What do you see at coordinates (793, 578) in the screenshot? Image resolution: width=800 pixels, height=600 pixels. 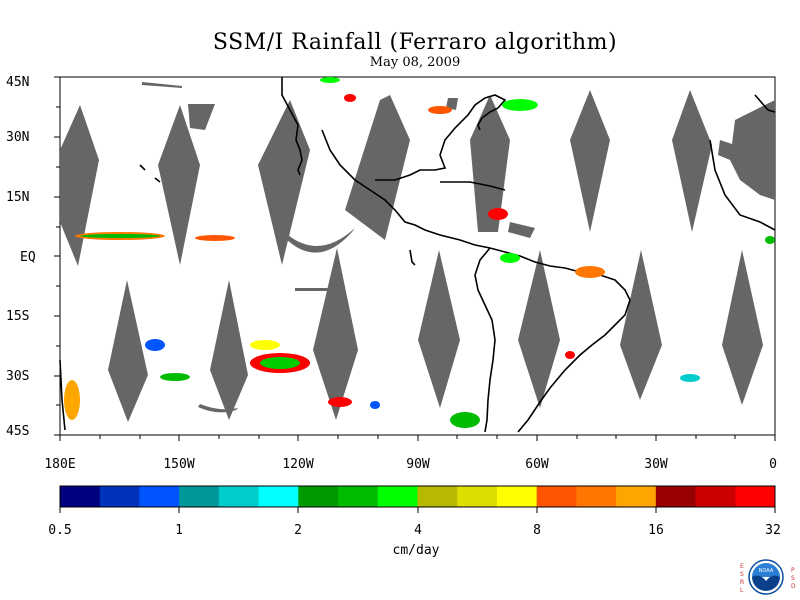 I see `logo-letter-s2: S` at bounding box center [793, 578].